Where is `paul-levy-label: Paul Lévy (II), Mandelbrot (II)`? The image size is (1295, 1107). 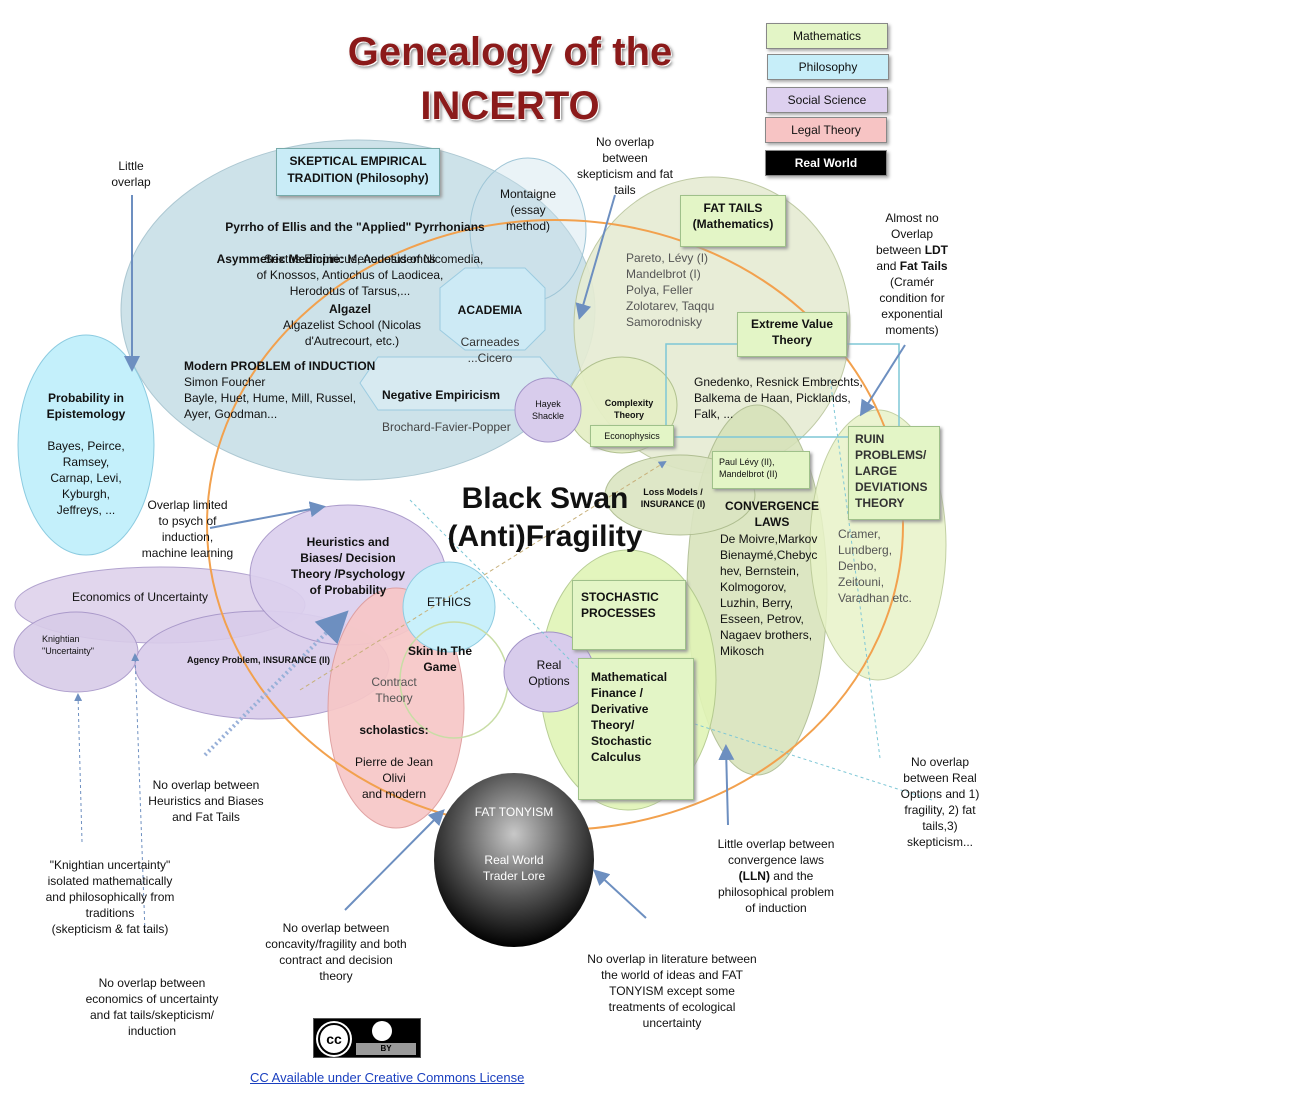 paul-levy-label: Paul Lévy (II), Mandelbrot (II) is located at coordinates (761, 470).